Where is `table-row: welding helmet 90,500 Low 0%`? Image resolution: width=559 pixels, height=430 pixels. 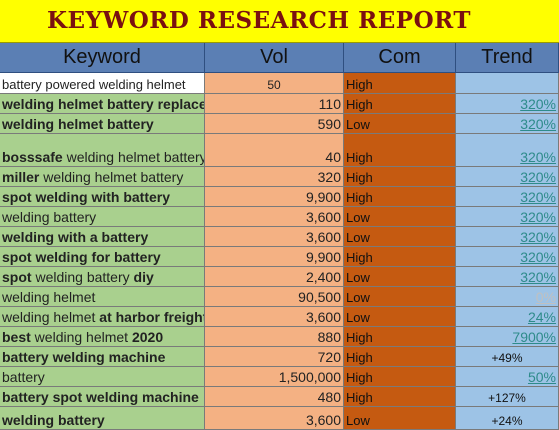 table-row: welding helmet 90,500 Low 0% is located at coordinates (279, 297).